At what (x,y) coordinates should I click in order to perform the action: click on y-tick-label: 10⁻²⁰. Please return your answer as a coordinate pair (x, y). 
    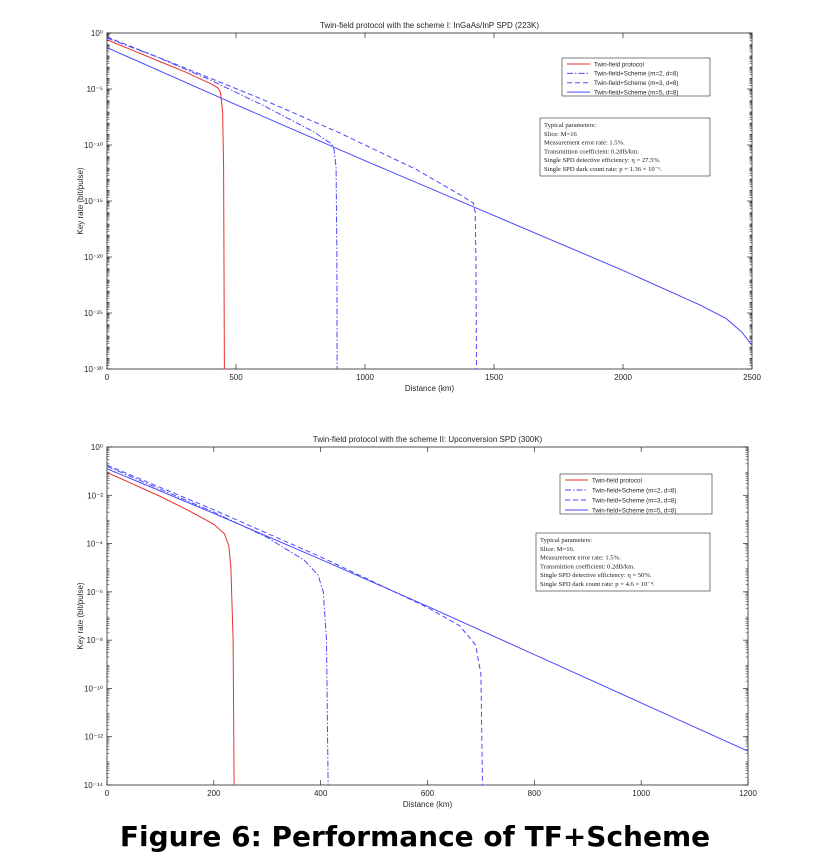
    Looking at the image, I should click on (93, 257).